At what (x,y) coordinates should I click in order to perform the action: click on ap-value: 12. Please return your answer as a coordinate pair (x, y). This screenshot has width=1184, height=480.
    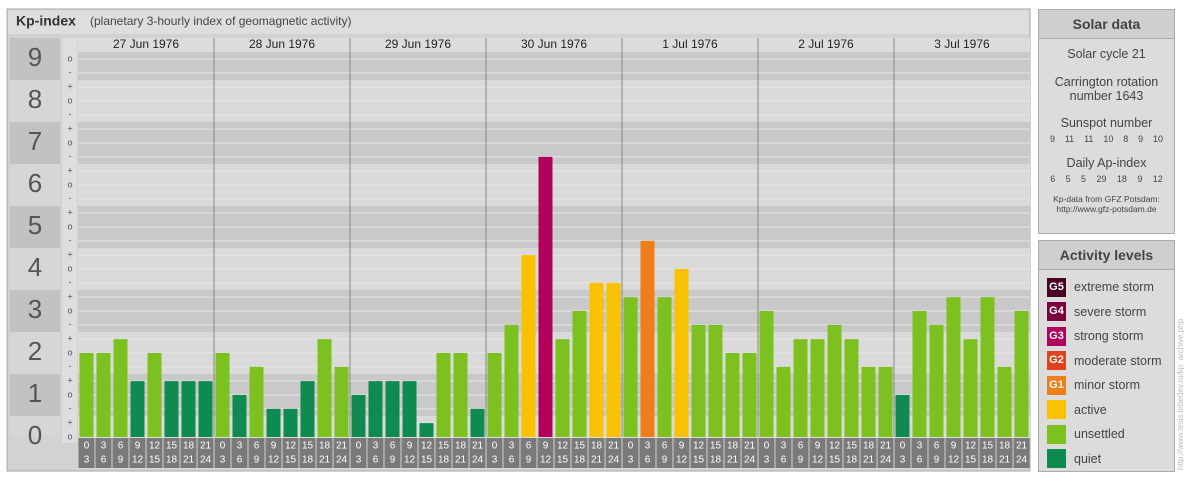
    Looking at the image, I should click on (1157, 179).